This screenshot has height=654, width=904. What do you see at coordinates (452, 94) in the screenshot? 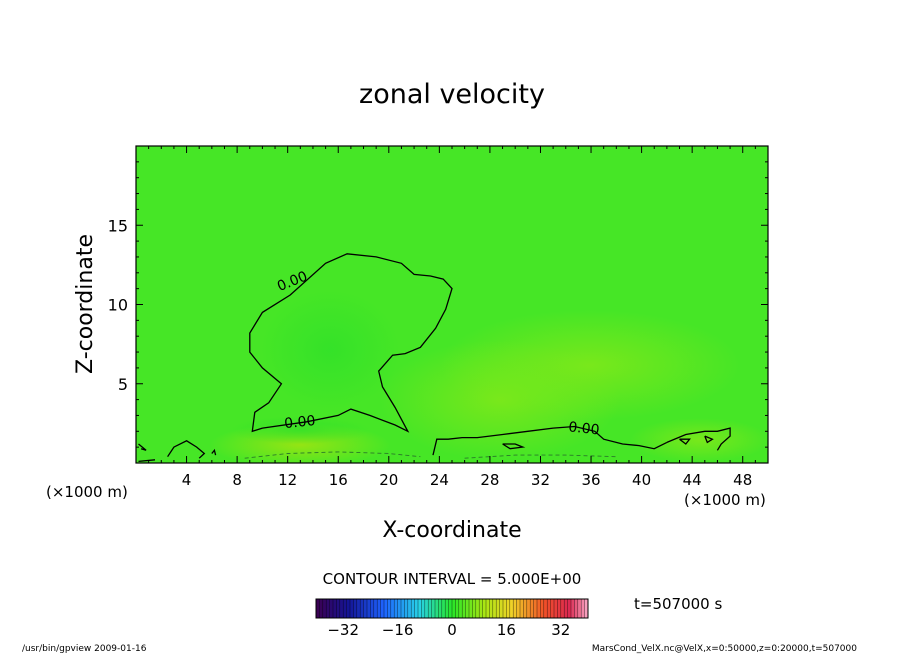
I see `chart-title: zonal velocity` at bounding box center [452, 94].